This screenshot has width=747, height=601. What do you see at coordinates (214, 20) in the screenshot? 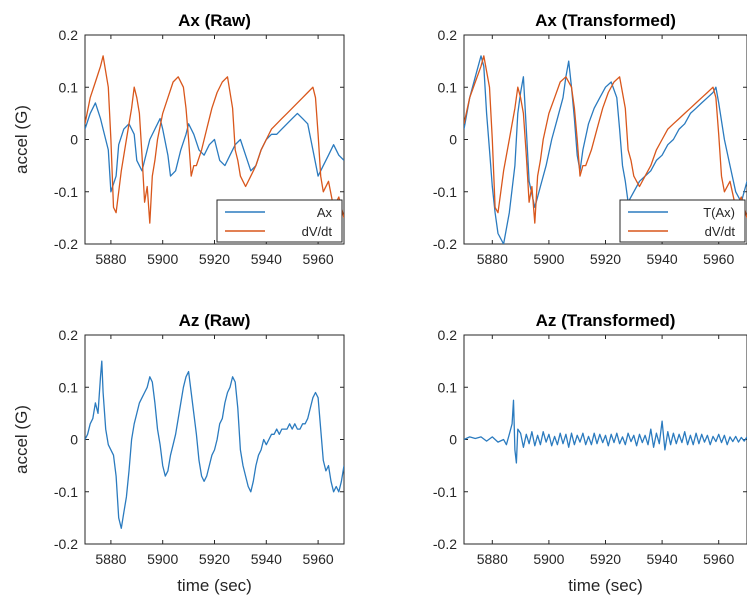
I see `chart-title: Ax (Raw)` at bounding box center [214, 20].